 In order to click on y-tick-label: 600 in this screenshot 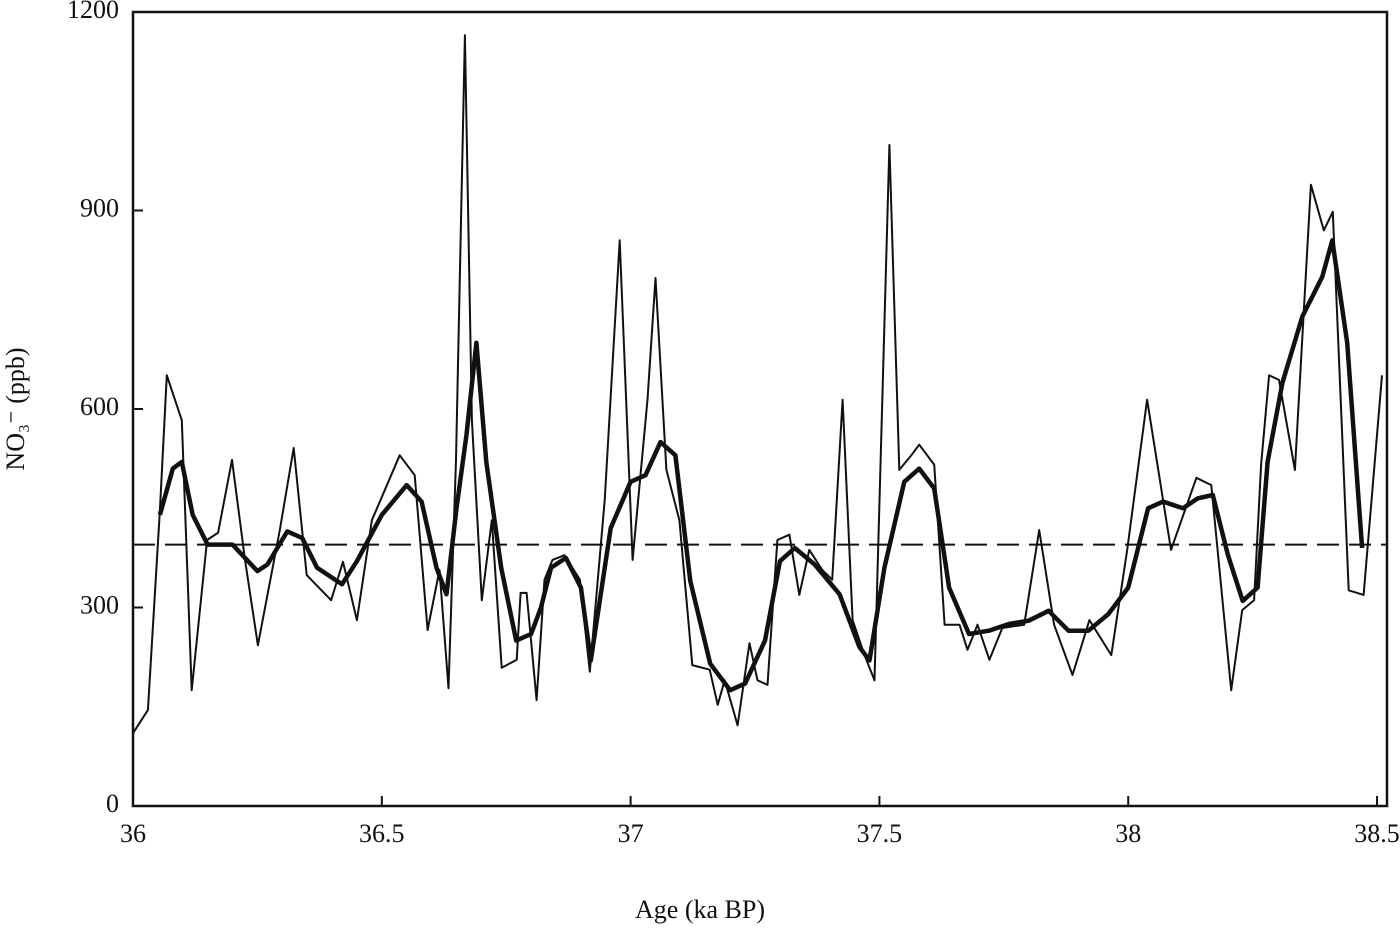, I will do `click(99, 406)`.